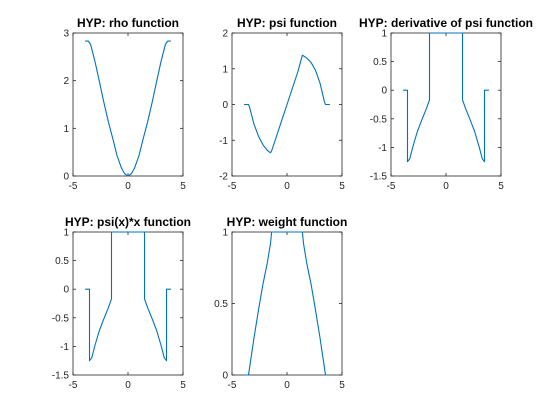 Image resolution: width=560 pixels, height=420 pixels. I want to click on chart-title-weight: HYP: weight function, so click(287, 222).